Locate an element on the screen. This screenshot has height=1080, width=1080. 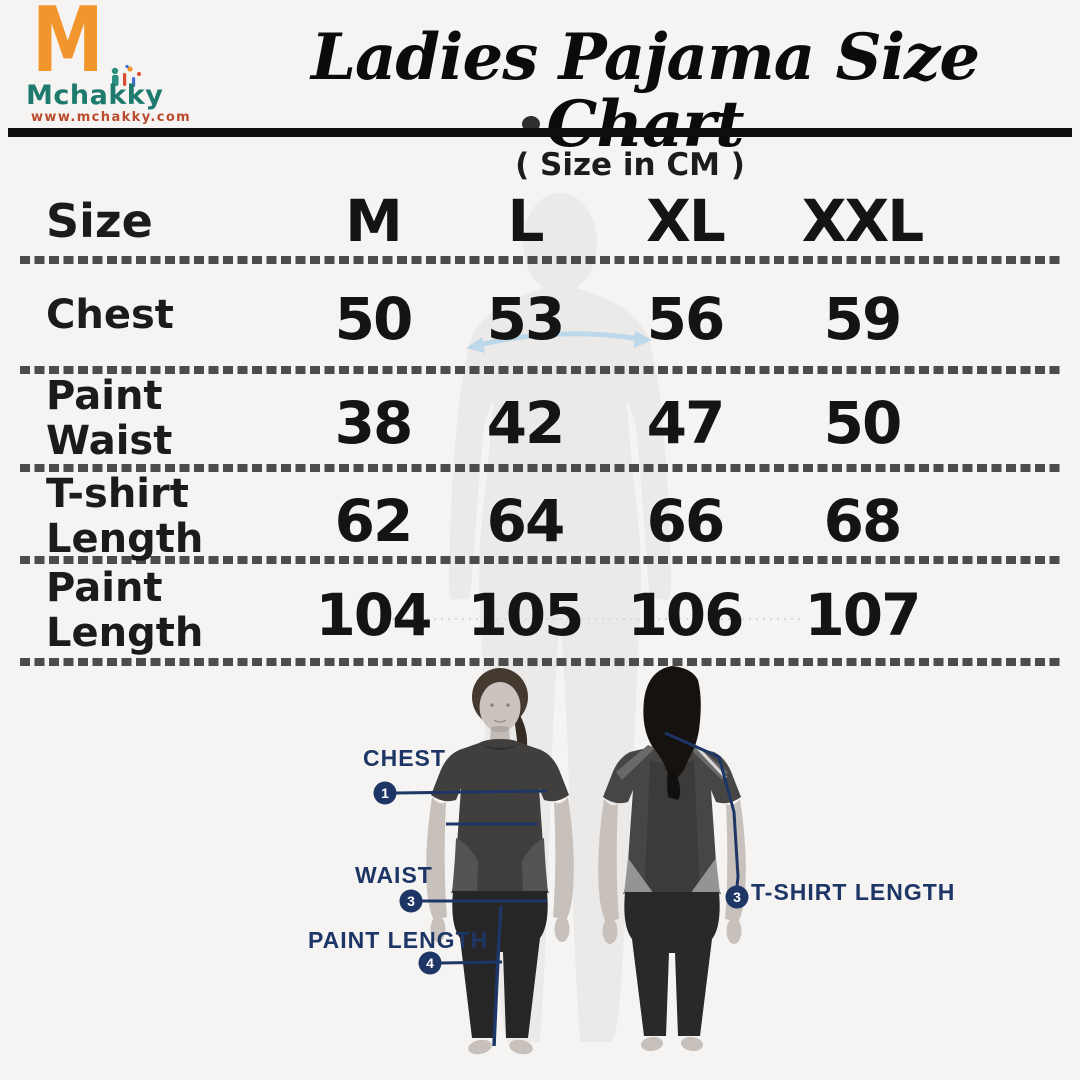
waist-label: WAIST is located at coordinates (394, 875).